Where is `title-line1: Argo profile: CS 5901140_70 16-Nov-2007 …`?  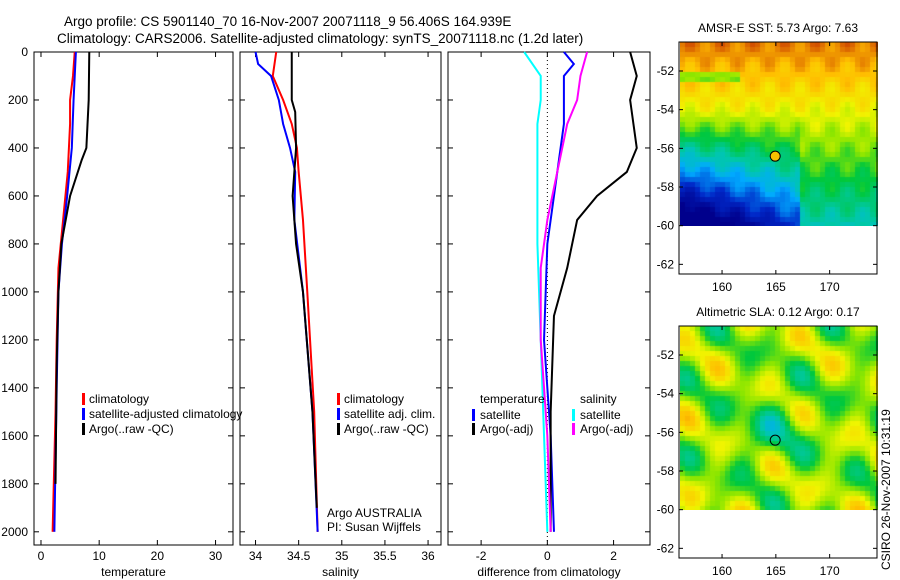
title-line1: Argo profile: CS 5901140_70 16-Nov-2007 … is located at coordinates (287, 21).